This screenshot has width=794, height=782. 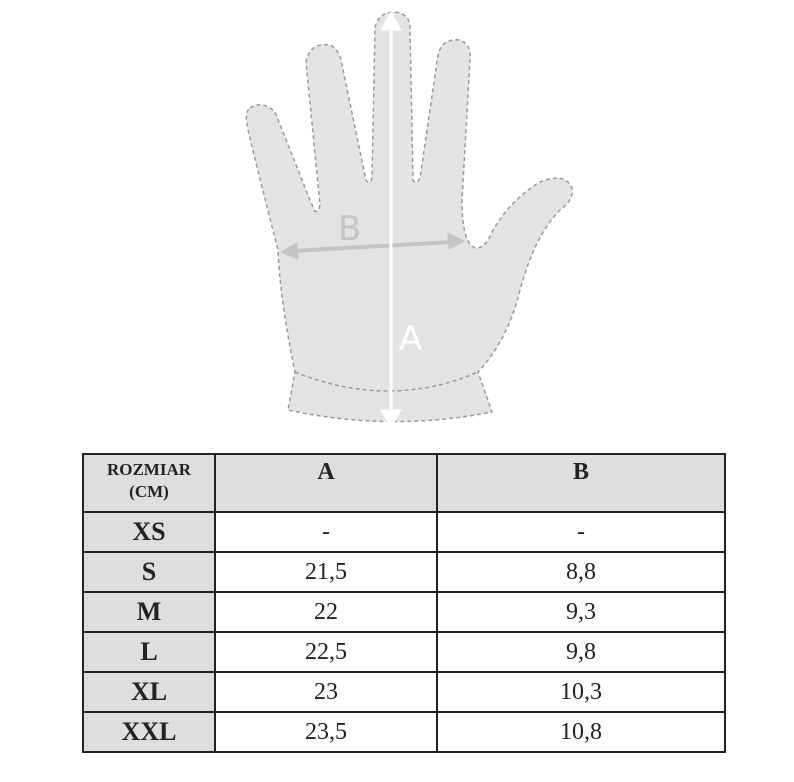 What do you see at coordinates (581, 652) in the screenshot?
I see `b-cell: 9,8` at bounding box center [581, 652].